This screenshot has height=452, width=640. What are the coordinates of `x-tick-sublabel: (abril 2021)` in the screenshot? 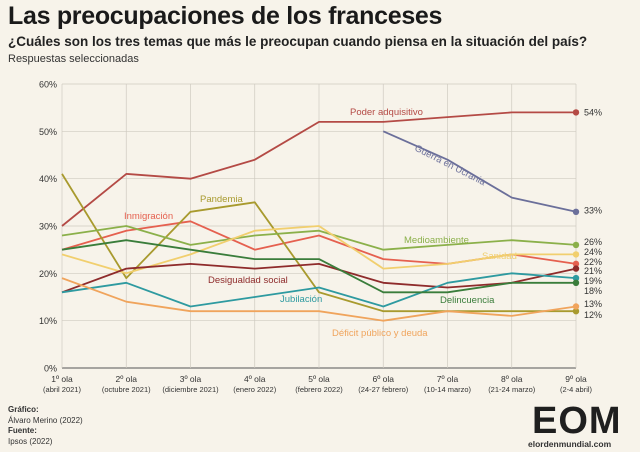 It's located at (62, 389).